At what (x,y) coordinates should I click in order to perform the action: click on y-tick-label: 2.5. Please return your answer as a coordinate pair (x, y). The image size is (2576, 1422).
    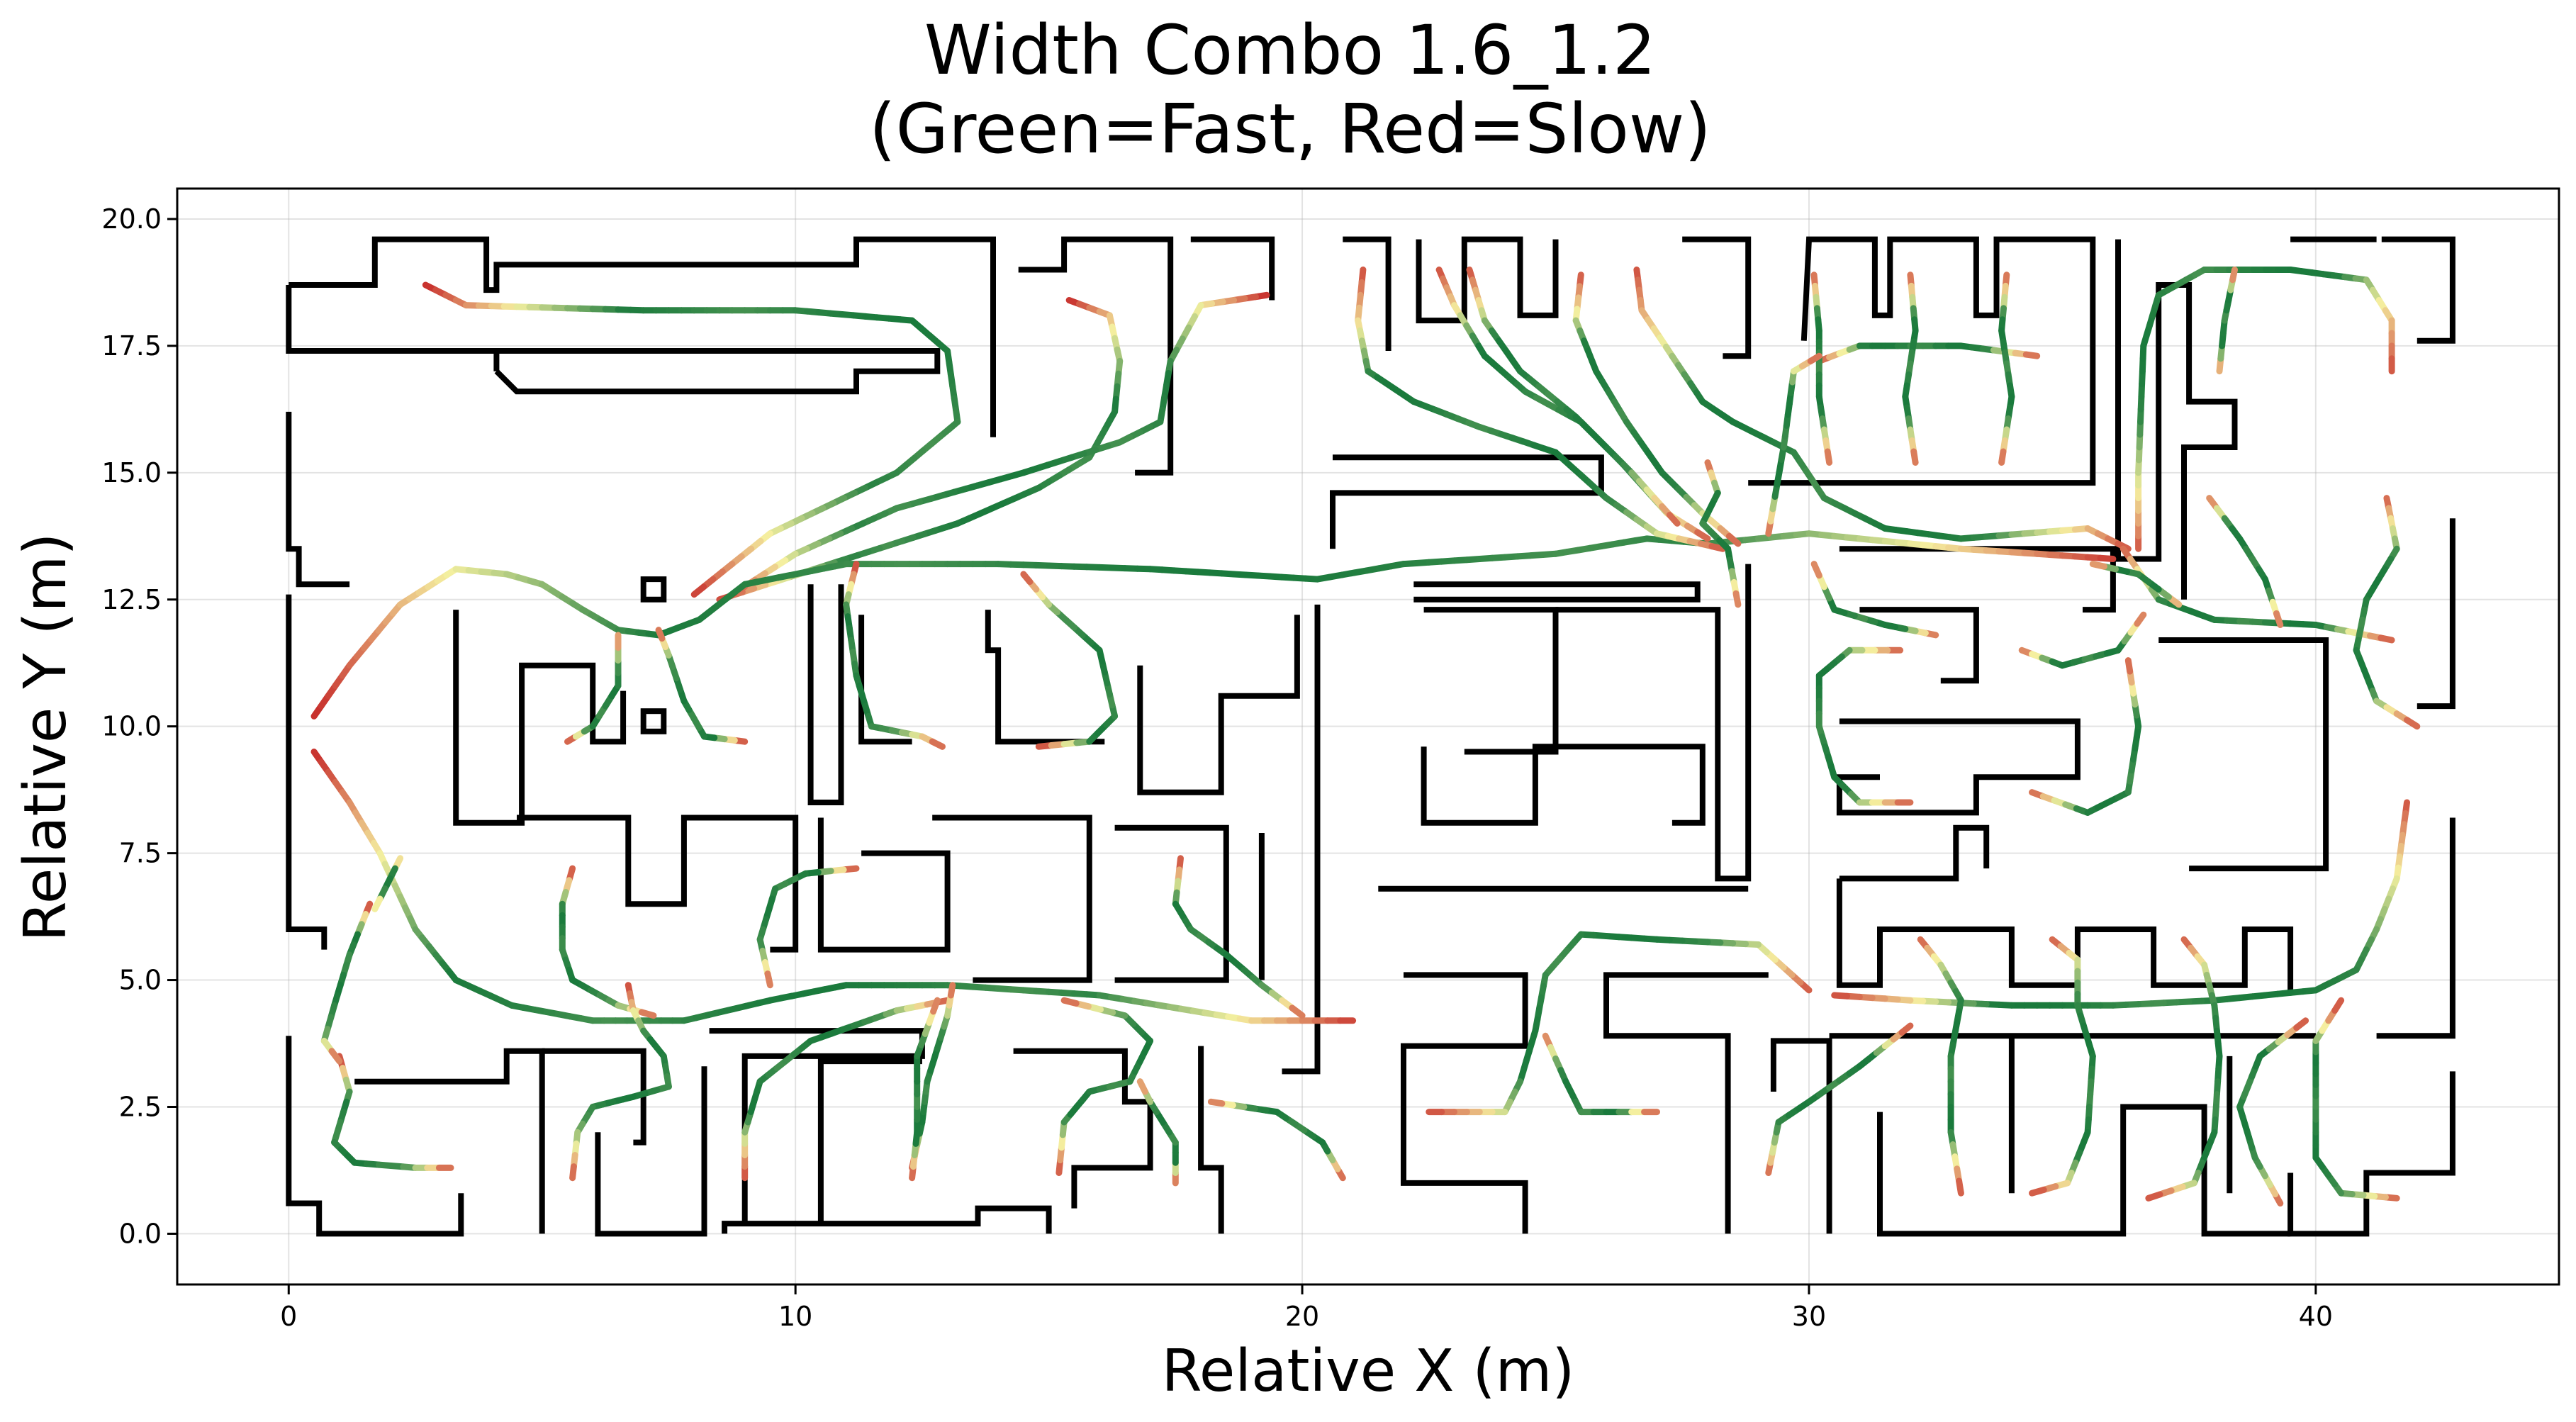
    Looking at the image, I should click on (141, 1106).